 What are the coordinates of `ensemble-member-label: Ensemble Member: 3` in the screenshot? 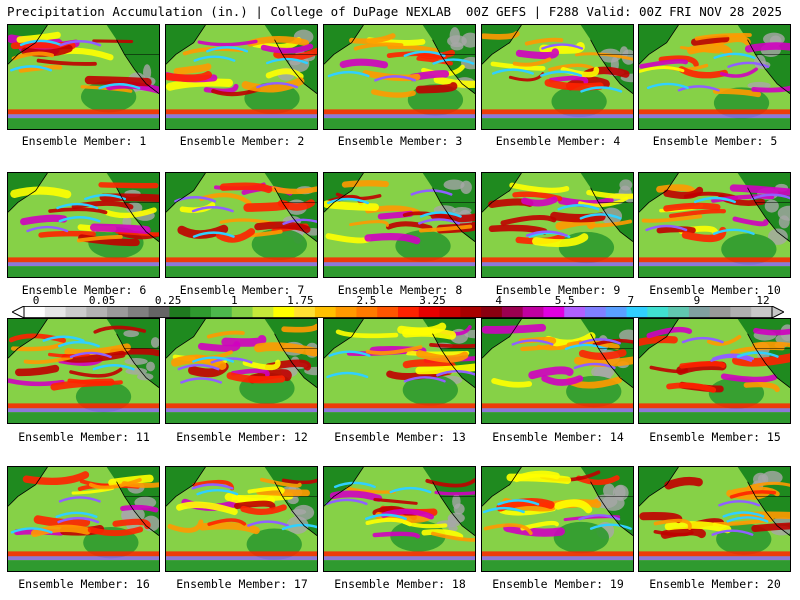 It's located at (400, 141).